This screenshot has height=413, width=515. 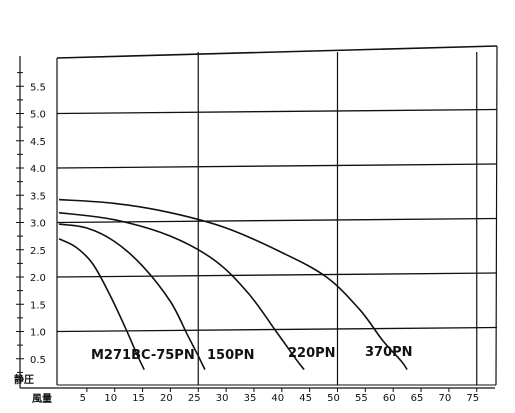 I want to click on curve-m271bc-75pn, so click(x=101, y=304).